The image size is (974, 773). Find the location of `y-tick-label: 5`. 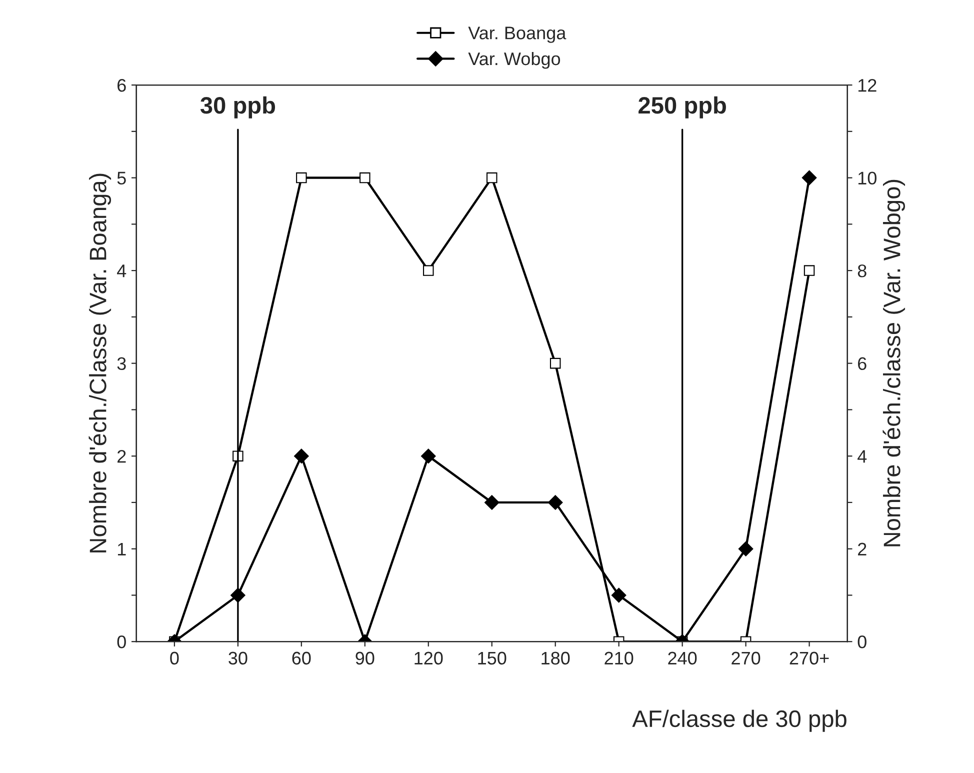

y-tick-label: 5 is located at coordinates (121, 178).